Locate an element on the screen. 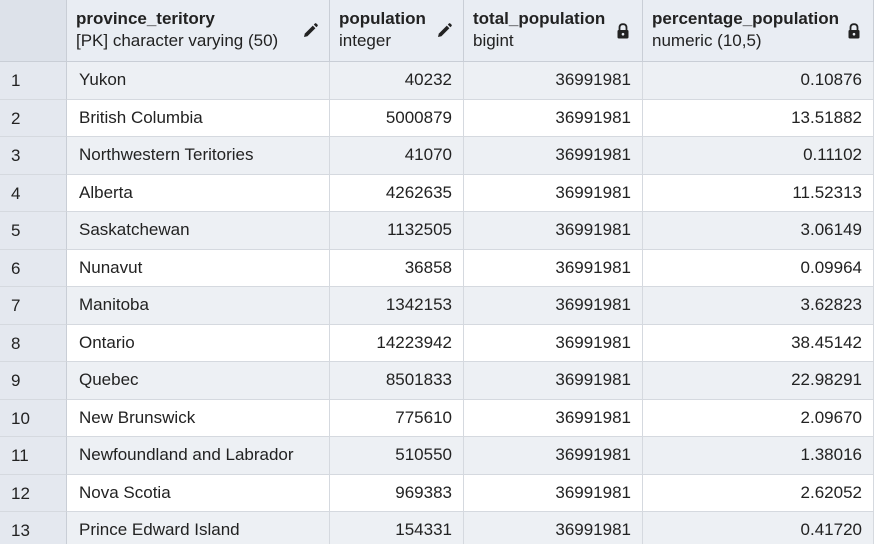 The image size is (874, 544). cell-province: British Columbia is located at coordinates (198, 118).